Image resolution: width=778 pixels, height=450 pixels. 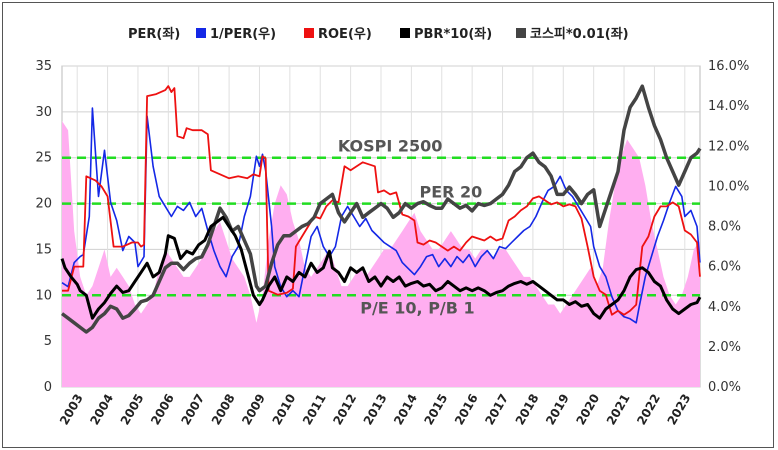 I want to click on legend-label: 코스피*0.01(좌), so click(x=579, y=34).